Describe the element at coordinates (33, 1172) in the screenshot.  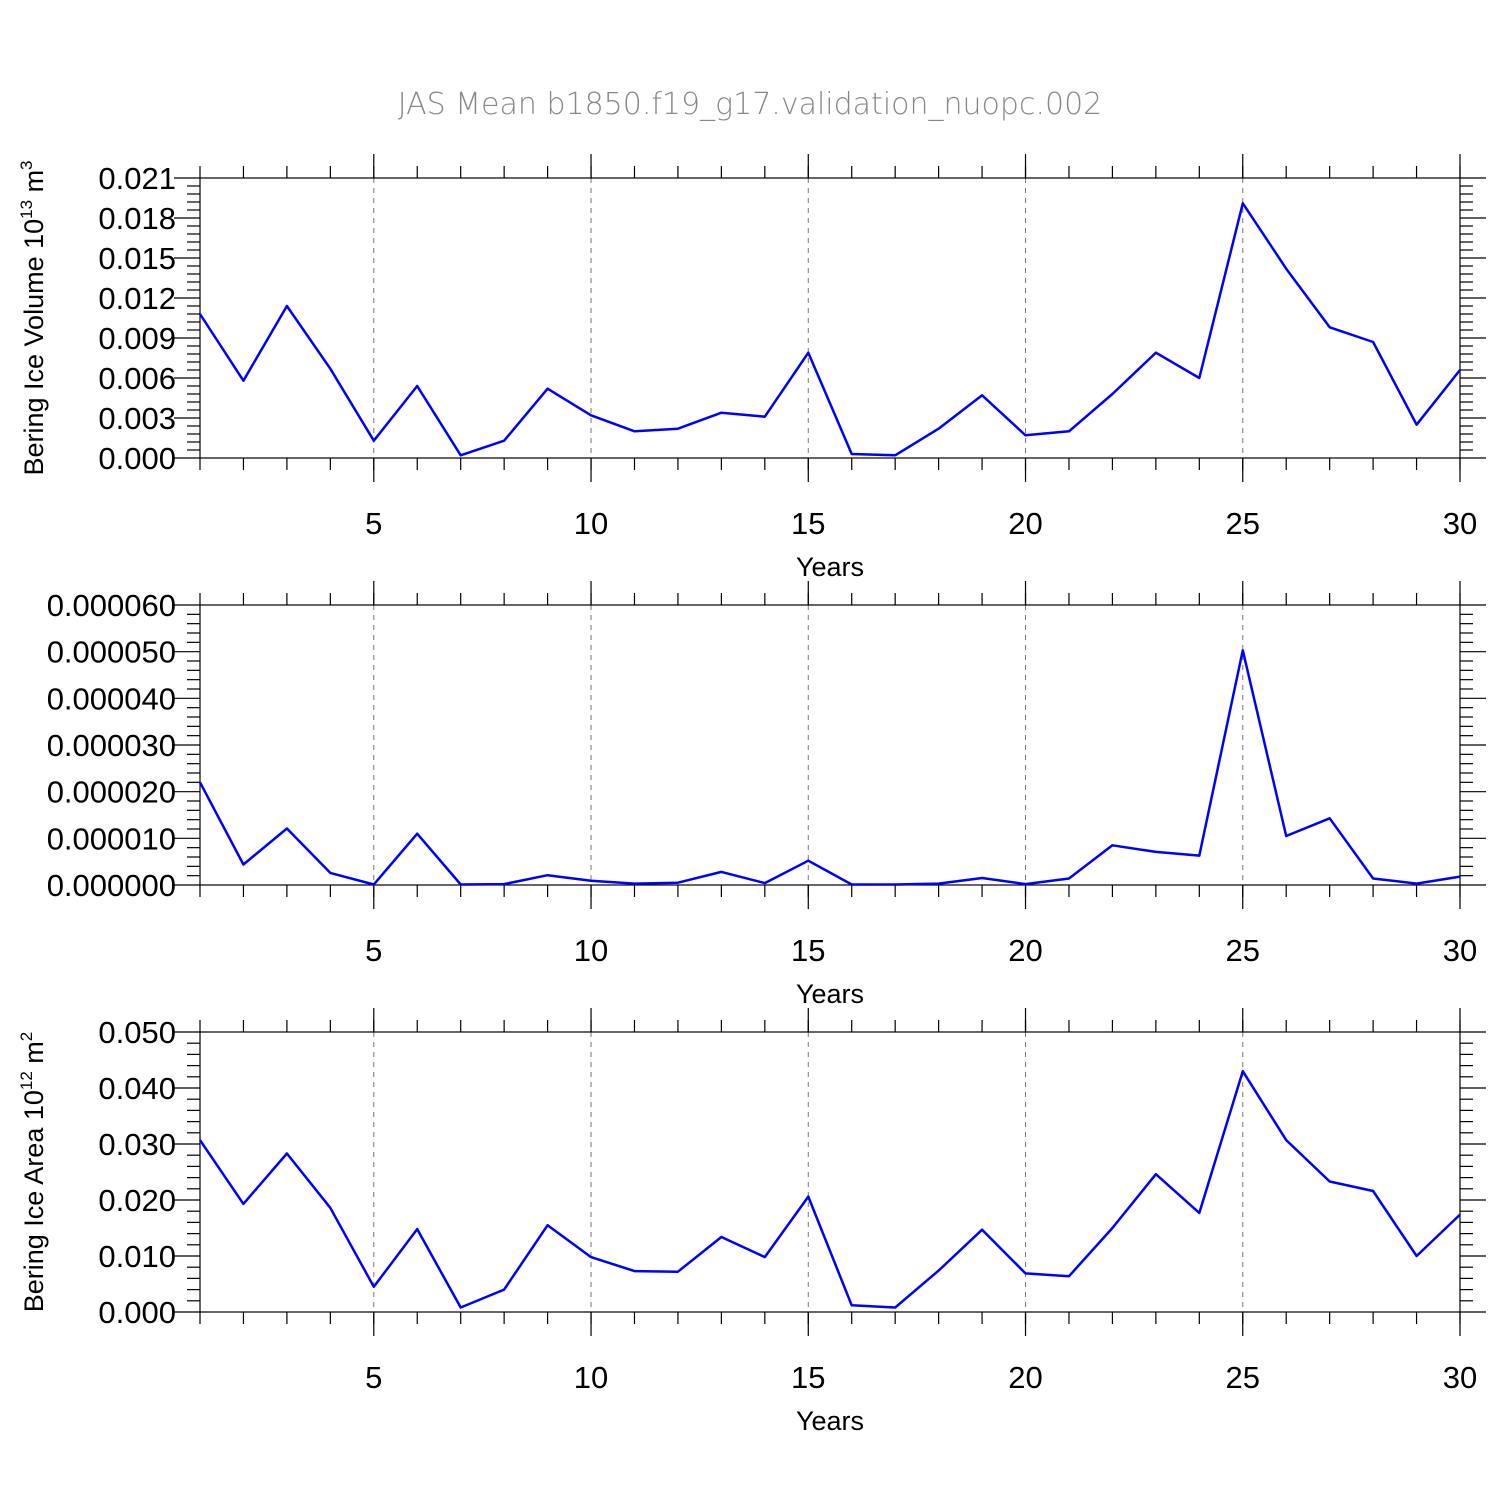
I see `panel-3-ylabel: Bering Ice Area 1012 m2` at that location.